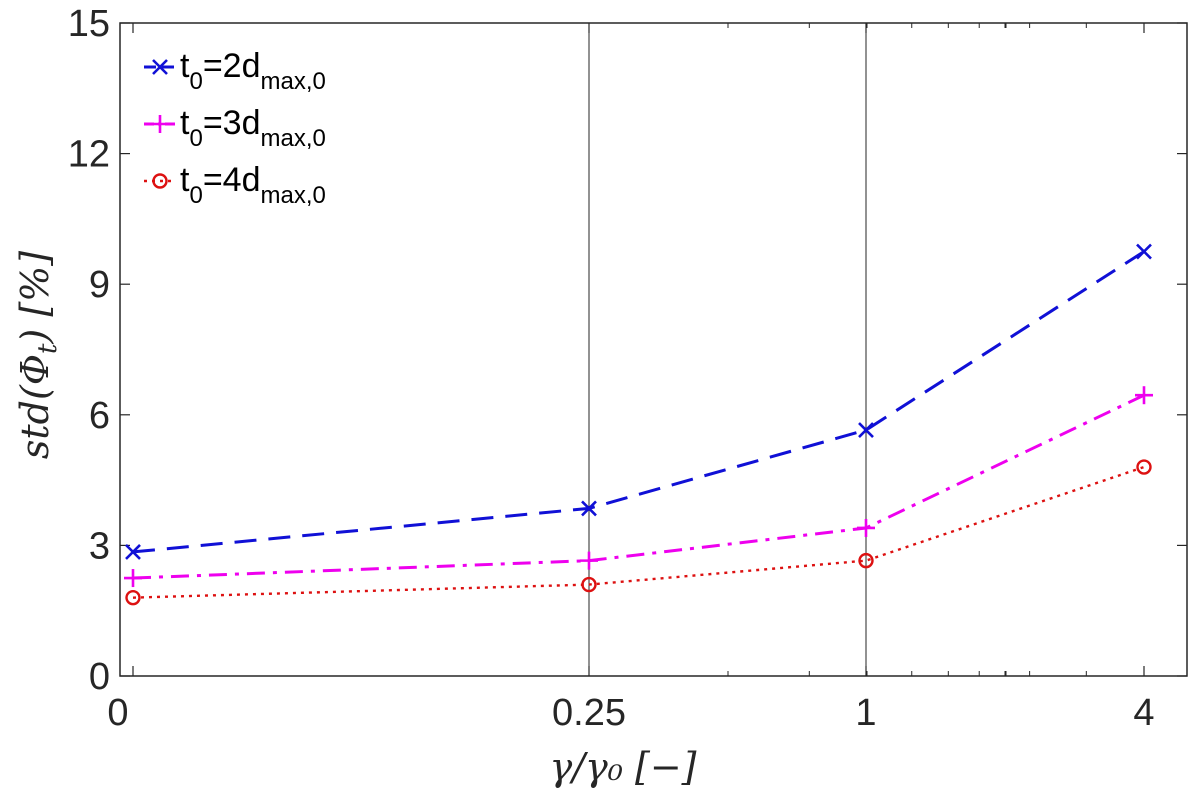 Image resolution: width=1200 pixels, height=804 pixels. What do you see at coordinates (589, 713) in the screenshot?
I see `x-tick-label: 0.25` at bounding box center [589, 713].